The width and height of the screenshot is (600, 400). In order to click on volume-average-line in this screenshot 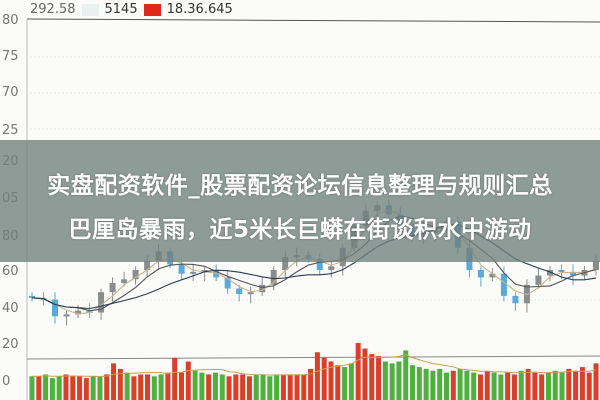, I will do `click(314, 366)`.